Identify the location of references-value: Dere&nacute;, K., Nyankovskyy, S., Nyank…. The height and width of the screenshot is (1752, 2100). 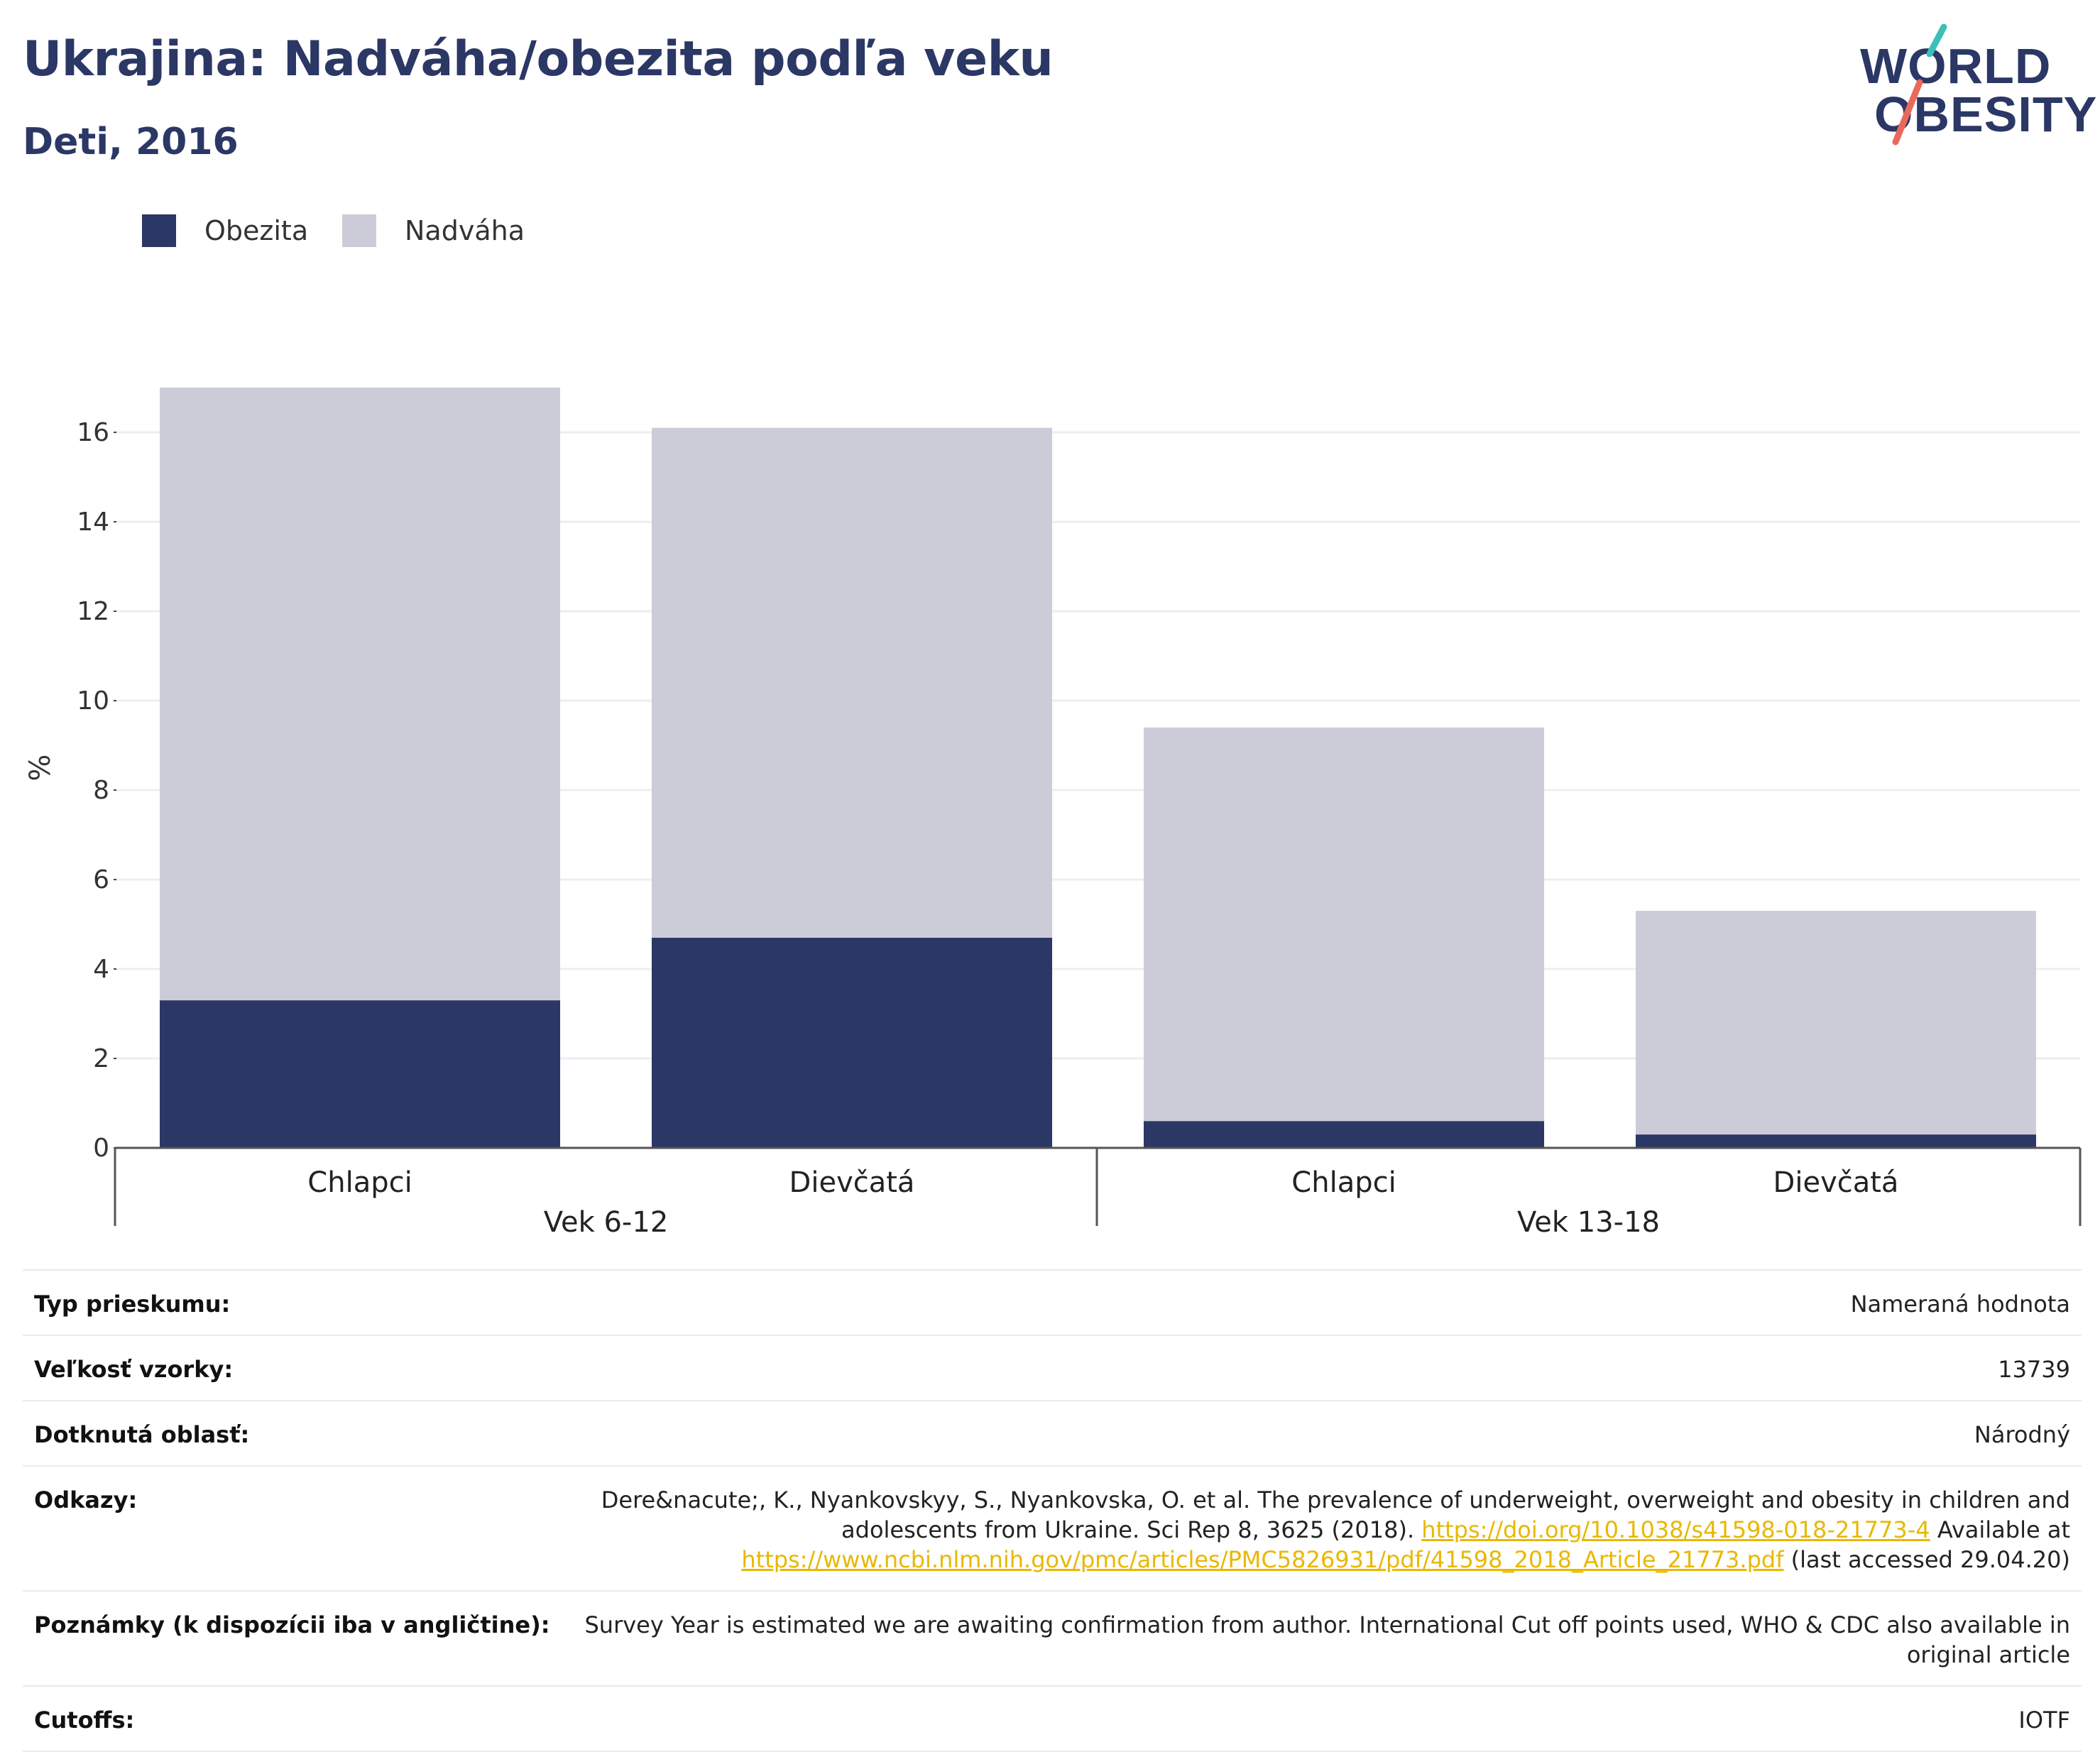
(1289, 1530).